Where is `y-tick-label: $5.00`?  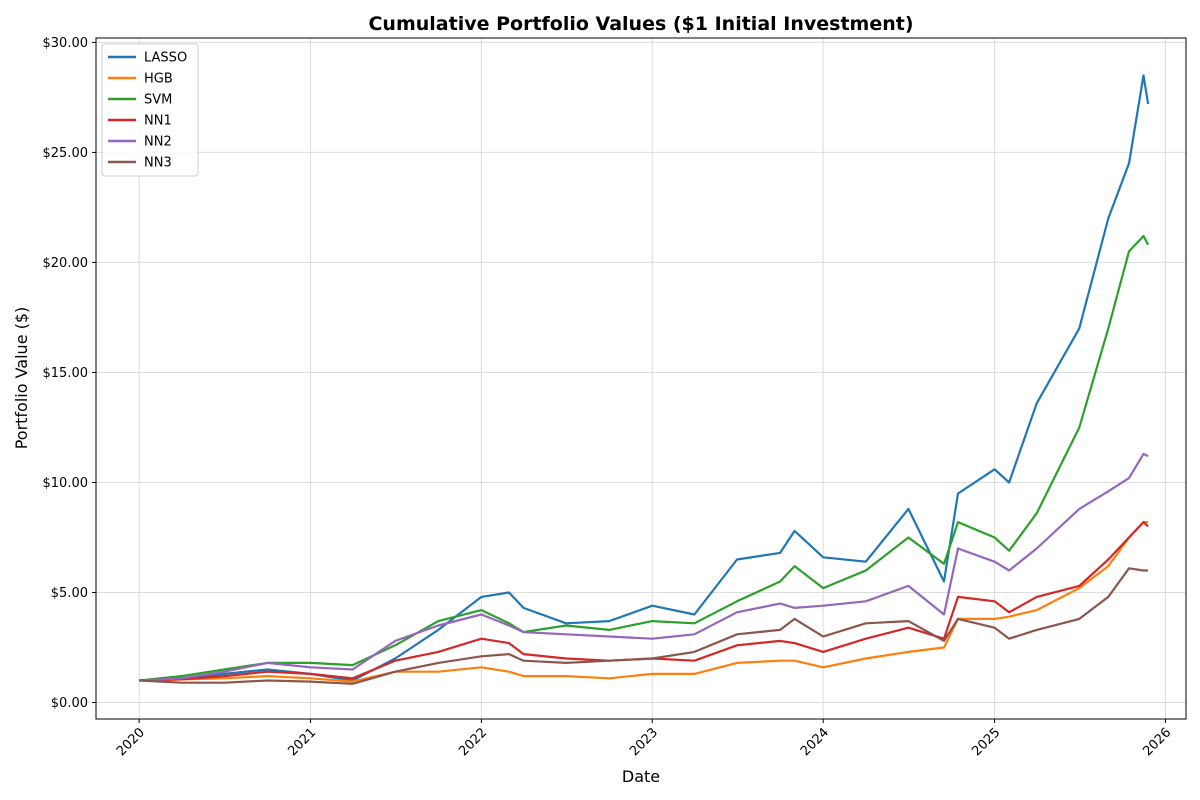 y-tick-label: $5.00 is located at coordinates (69, 593).